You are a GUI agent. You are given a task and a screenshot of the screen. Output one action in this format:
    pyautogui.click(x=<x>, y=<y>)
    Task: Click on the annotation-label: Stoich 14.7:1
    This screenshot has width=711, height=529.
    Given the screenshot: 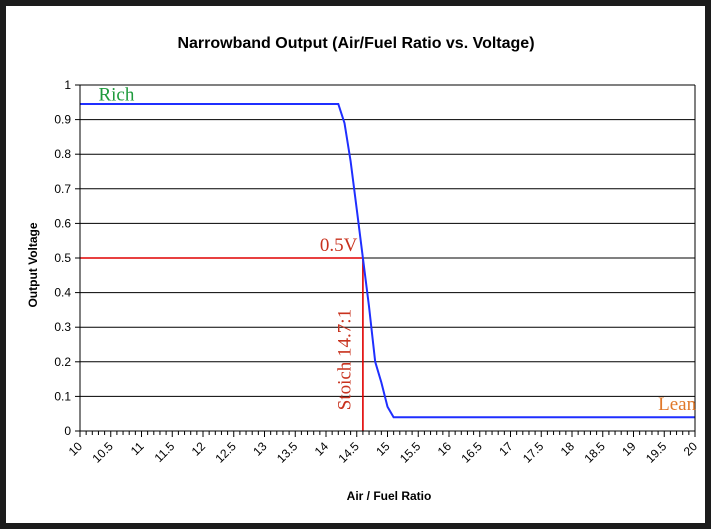 What is the action you would take?
    pyautogui.click(x=345, y=359)
    